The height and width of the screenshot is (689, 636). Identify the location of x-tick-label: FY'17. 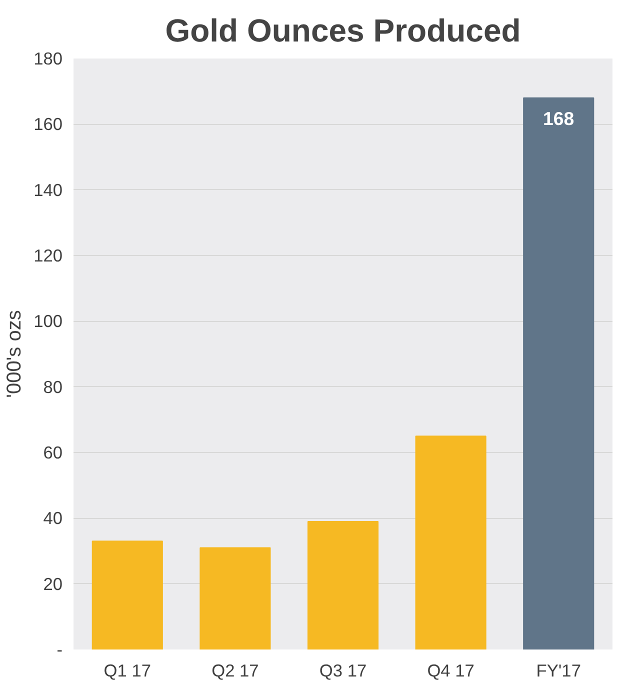
(558, 670).